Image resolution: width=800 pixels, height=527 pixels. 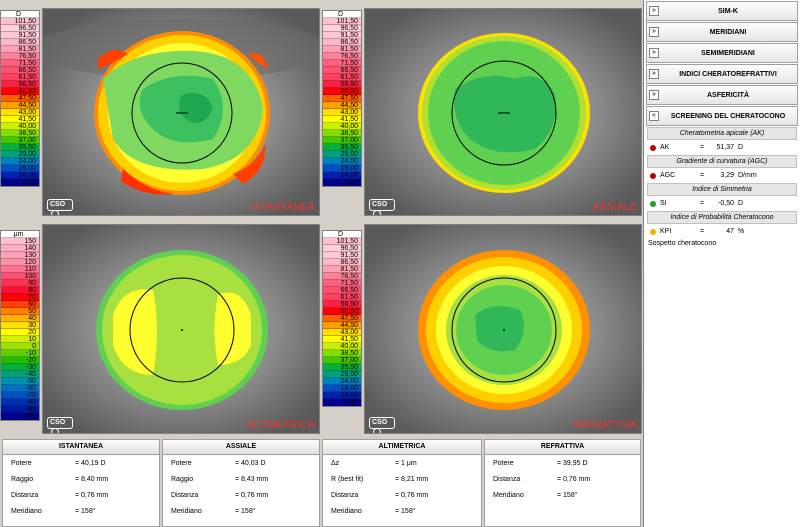 I want to click on table-row: Potere = 40,19 D, so click(x=81, y=463).